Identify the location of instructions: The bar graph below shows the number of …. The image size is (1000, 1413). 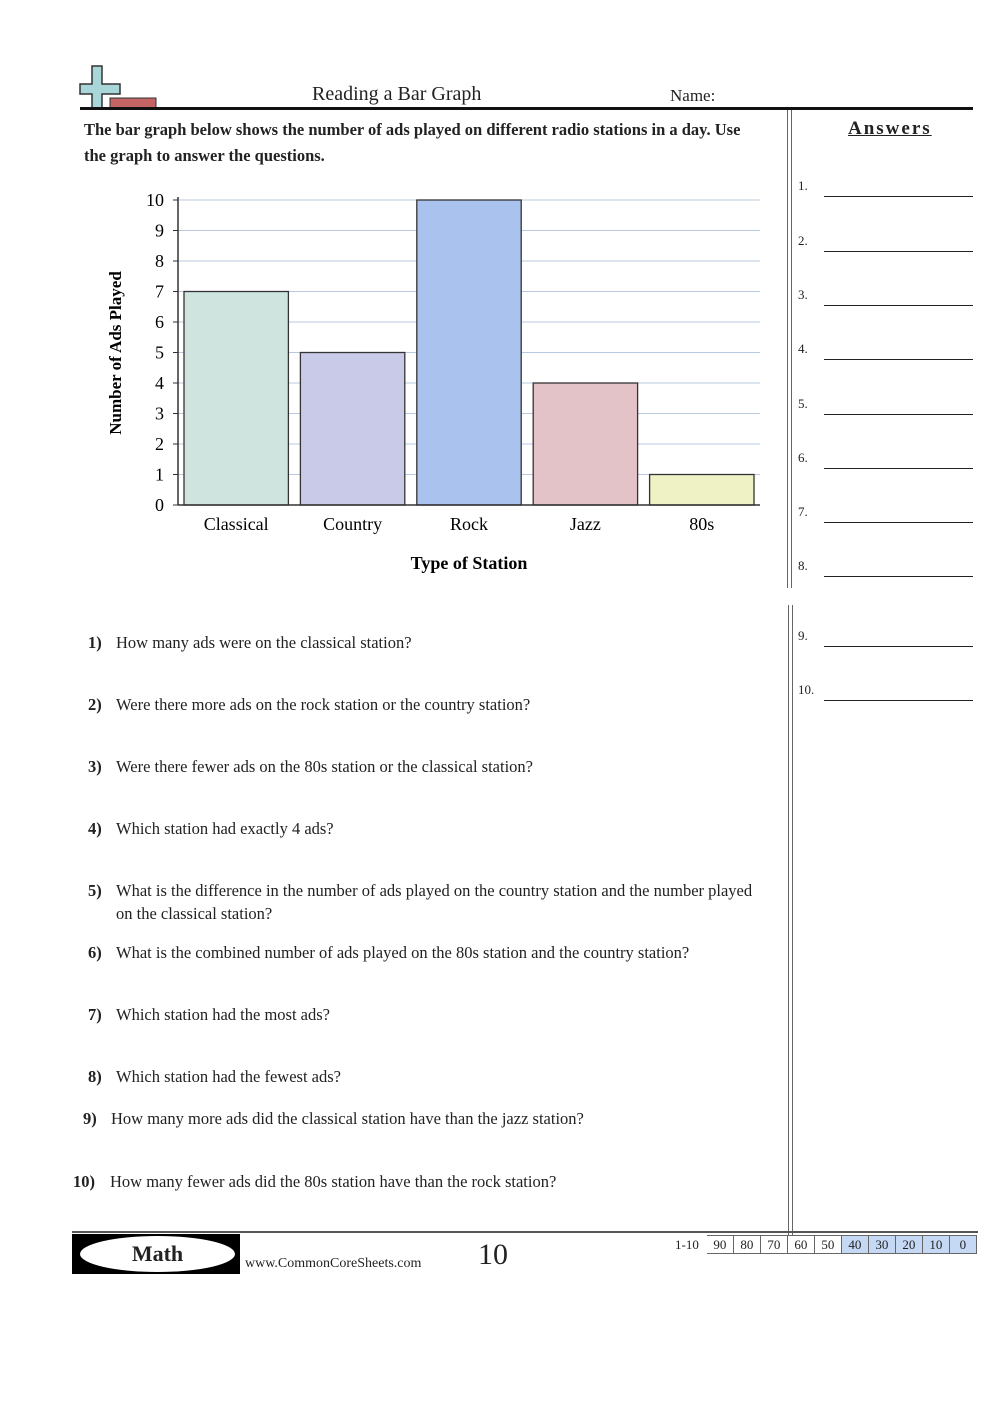
(412, 142).